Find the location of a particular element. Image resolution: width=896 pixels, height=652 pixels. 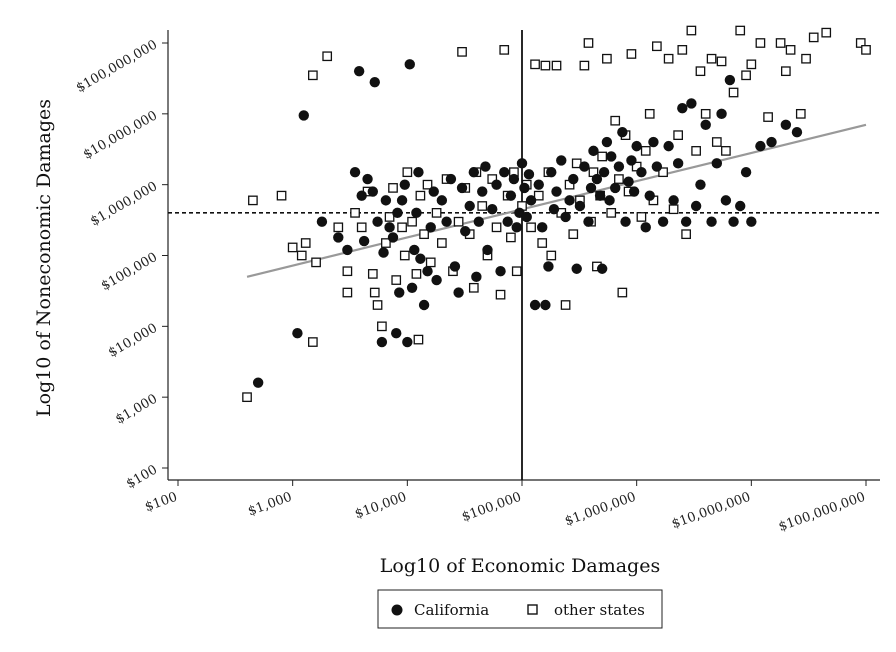

y-tick-label: $10,000 is located at coordinates (133, 341).